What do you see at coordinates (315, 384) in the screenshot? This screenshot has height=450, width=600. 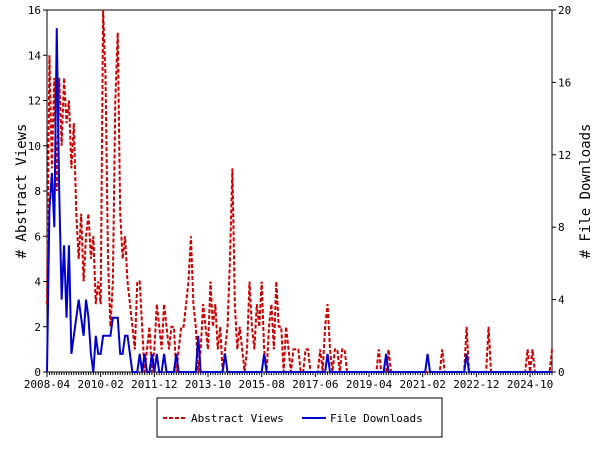 I see `x-tick-label: 2017-06` at bounding box center [315, 384].